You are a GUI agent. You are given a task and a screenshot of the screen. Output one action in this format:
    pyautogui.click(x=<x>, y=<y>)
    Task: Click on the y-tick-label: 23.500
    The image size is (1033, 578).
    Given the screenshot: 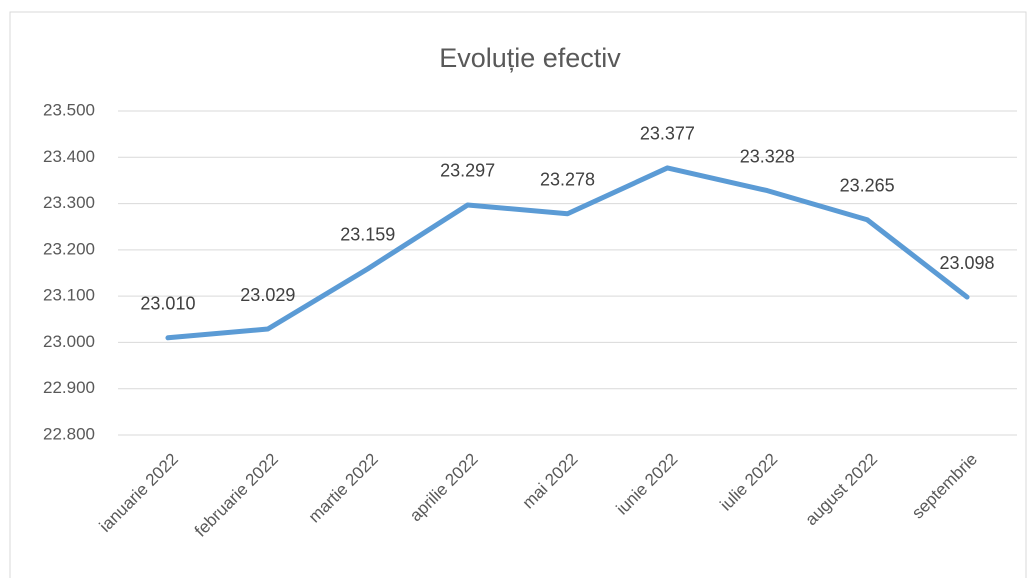 What is the action you would take?
    pyautogui.click(x=69, y=109)
    